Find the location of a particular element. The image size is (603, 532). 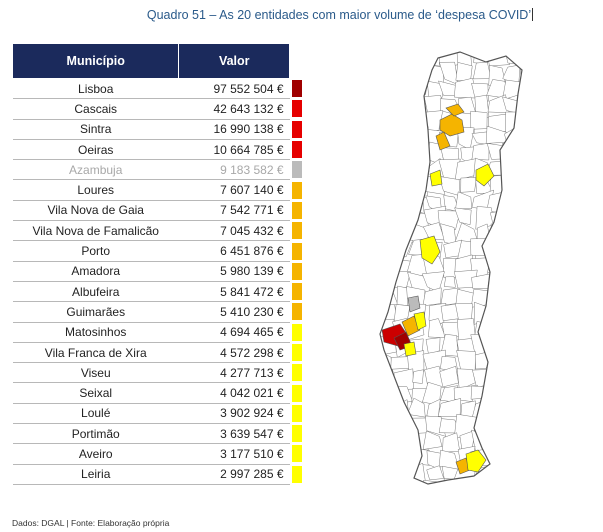

table-row: Vila Nova de Gaia 7 542 771 € is located at coordinates (160, 211).